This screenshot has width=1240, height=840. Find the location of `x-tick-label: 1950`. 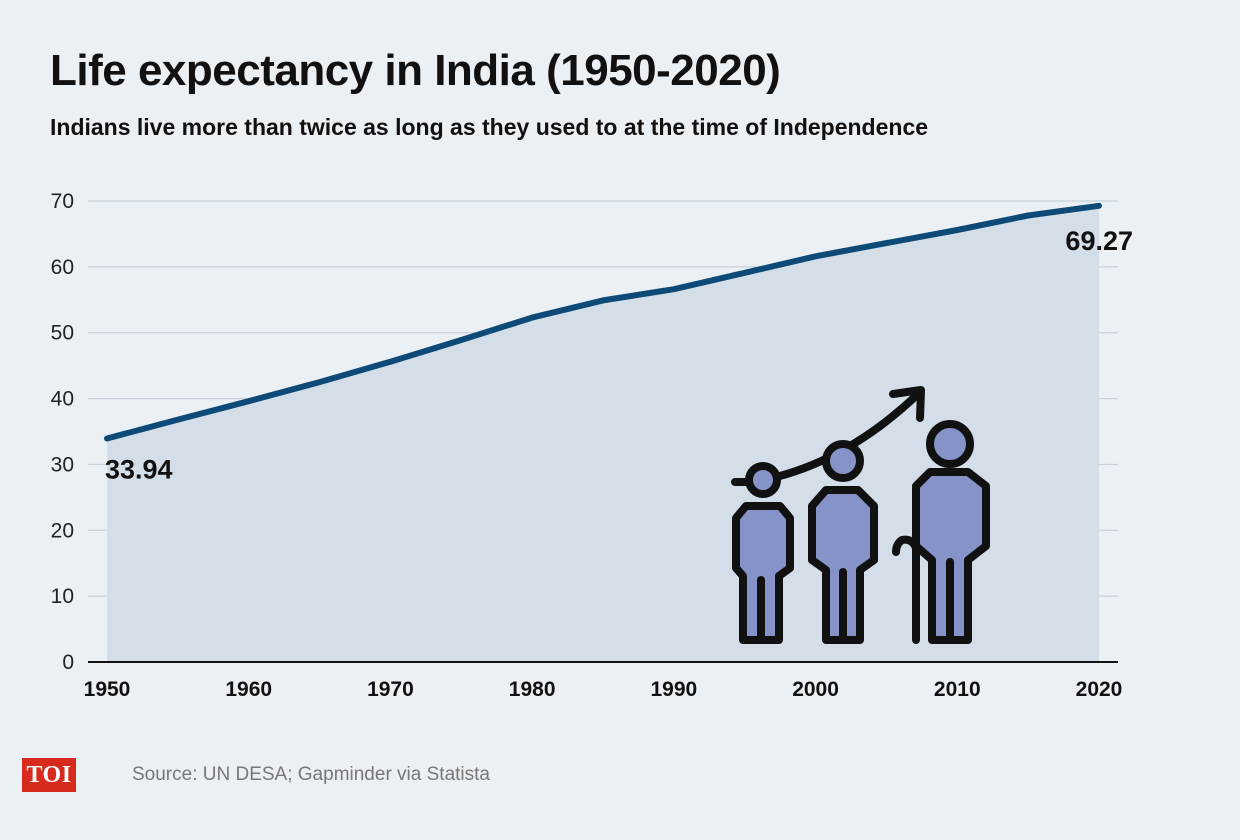

x-tick-label: 1950 is located at coordinates (107, 689).